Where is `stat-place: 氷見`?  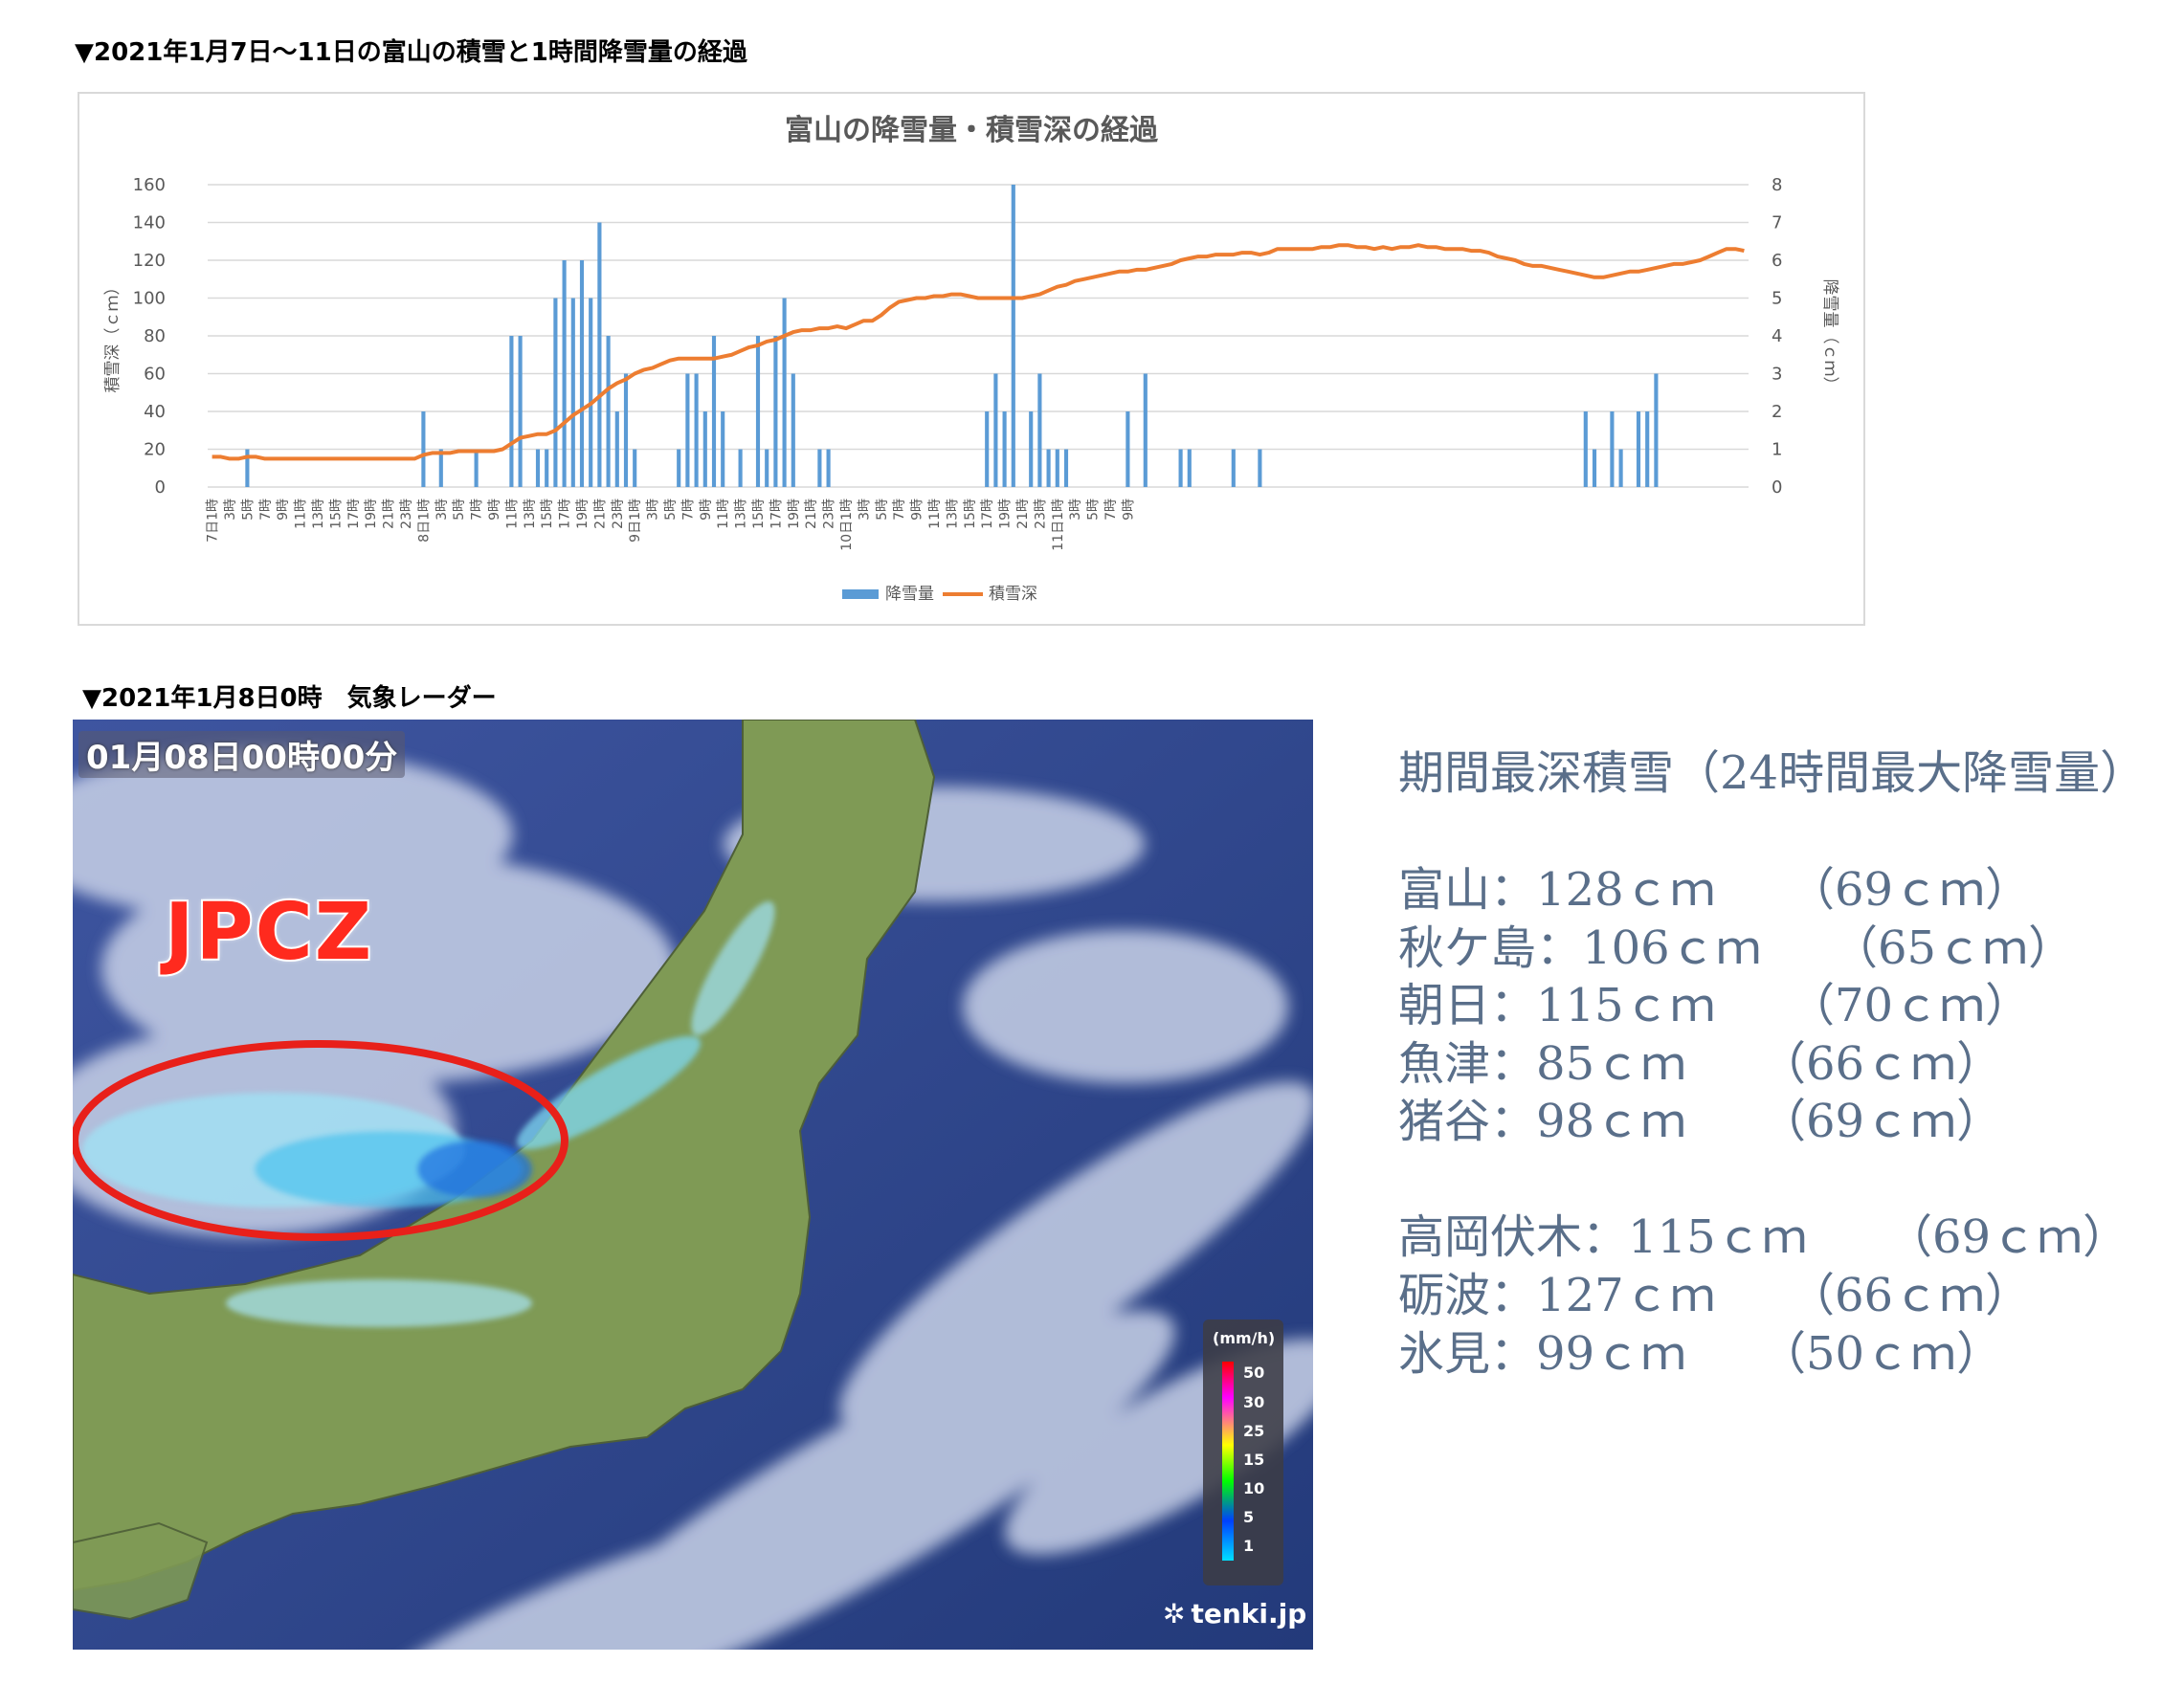 stat-place: 氷見 is located at coordinates (1445, 1354).